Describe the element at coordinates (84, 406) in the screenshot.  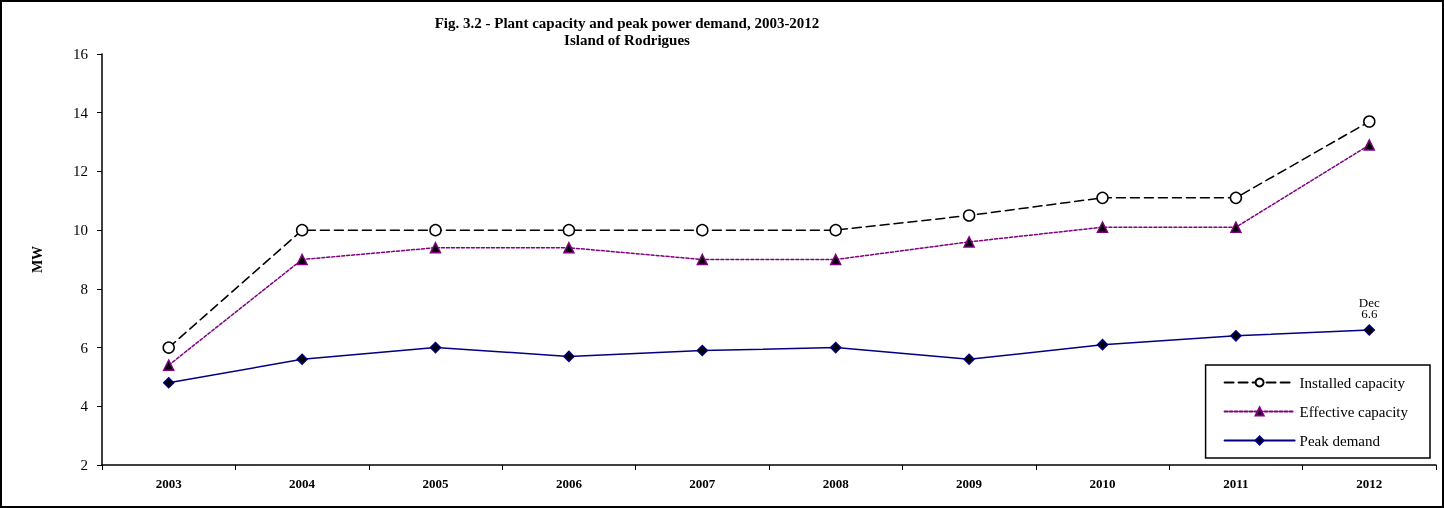
I see `y-tick-label: 4` at that location.